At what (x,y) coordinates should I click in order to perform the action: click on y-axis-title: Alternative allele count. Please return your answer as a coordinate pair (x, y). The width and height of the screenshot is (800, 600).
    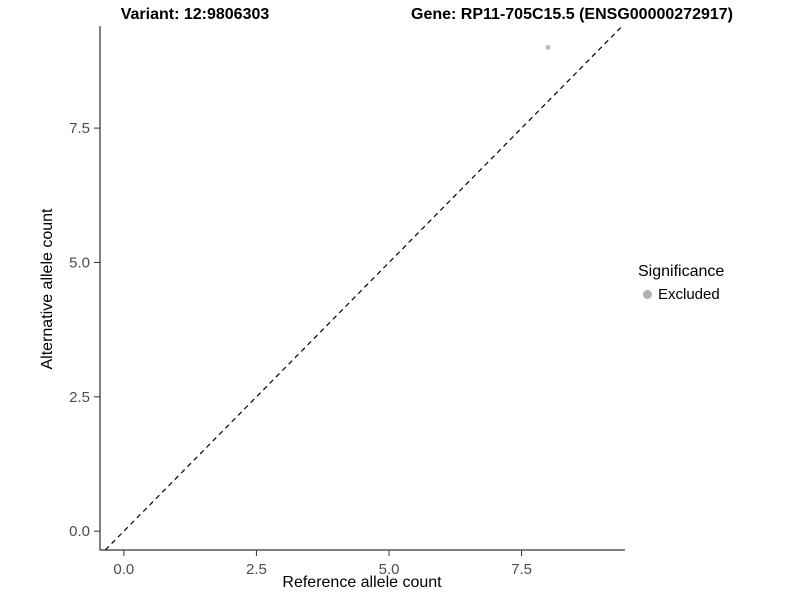
    Looking at the image, I should click on (47, 289).